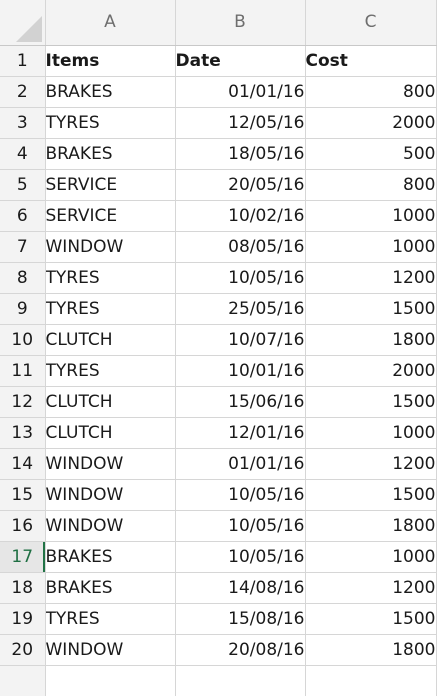 The height and width of the screenshot is (696, 444). I want to click on row-header: 19, so click(23, 619).